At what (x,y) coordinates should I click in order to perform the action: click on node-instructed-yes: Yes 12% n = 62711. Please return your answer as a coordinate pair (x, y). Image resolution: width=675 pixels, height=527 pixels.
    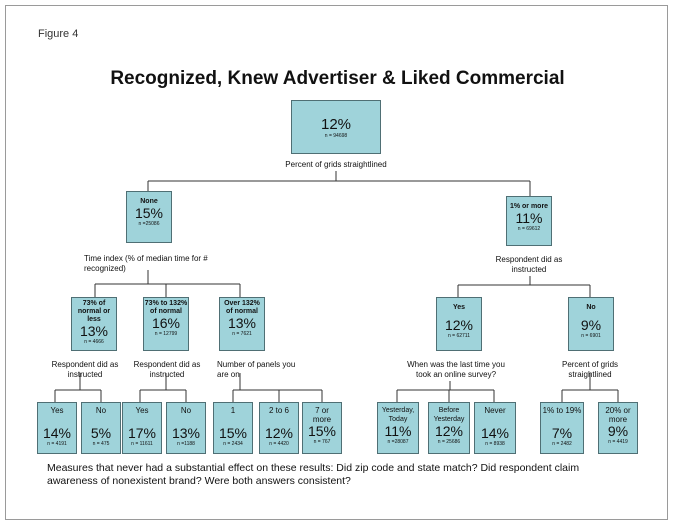
    Looking at the image, I should click on (459, 324).